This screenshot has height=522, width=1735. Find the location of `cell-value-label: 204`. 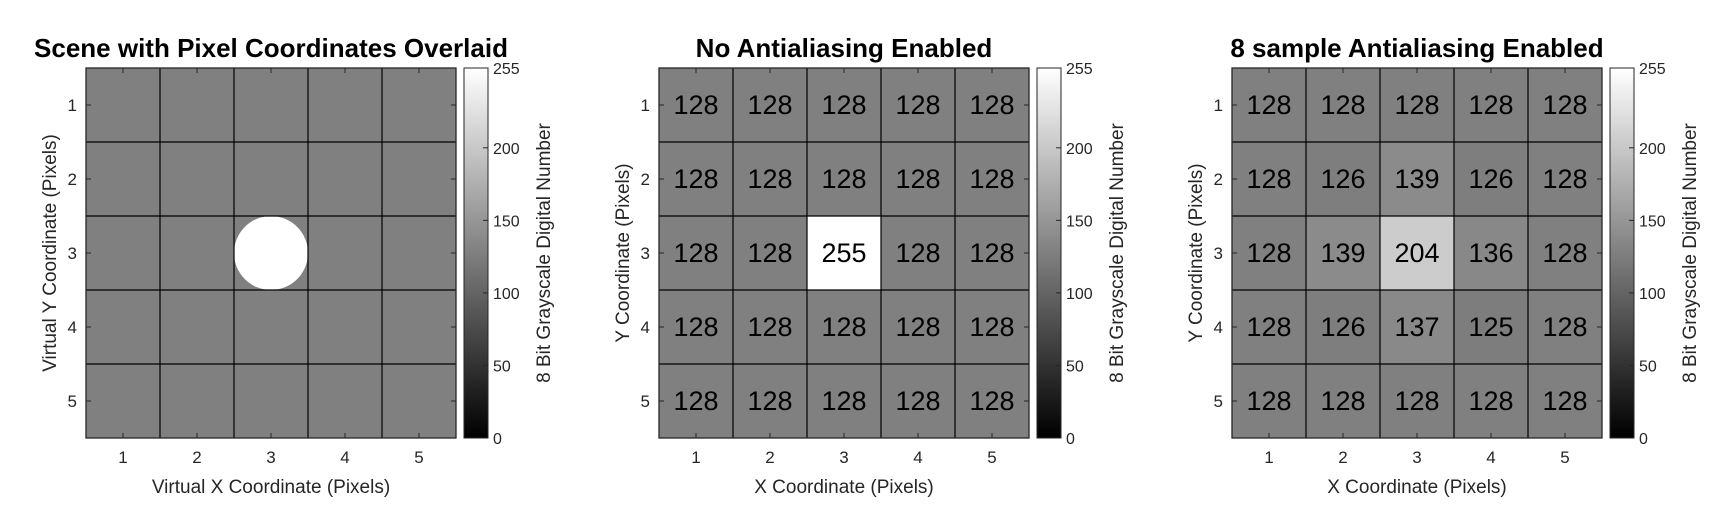

cell-value-label: 204 is located at coordinates (1416, 253).